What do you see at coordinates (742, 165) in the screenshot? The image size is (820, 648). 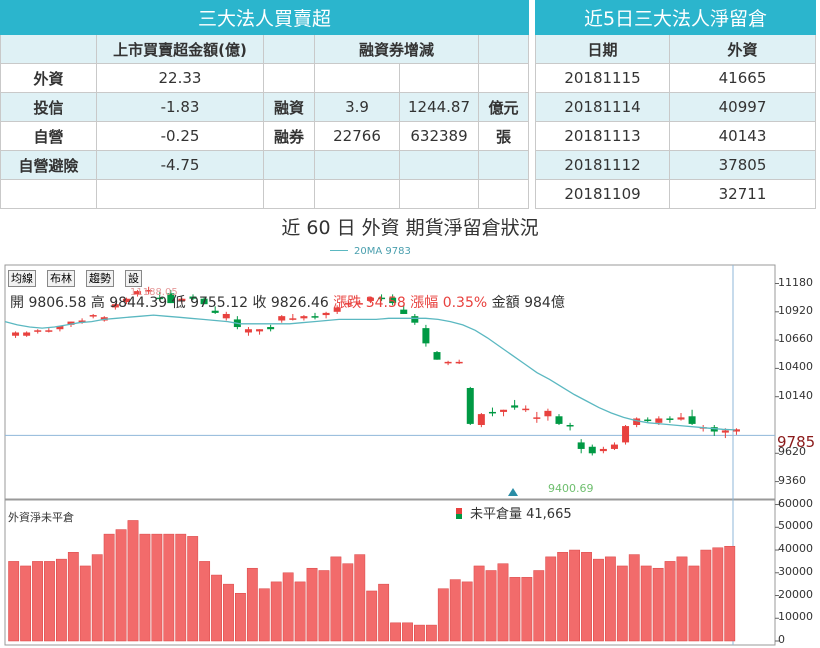 I see `cell-value: 37805` at bounding box center [742, 165].